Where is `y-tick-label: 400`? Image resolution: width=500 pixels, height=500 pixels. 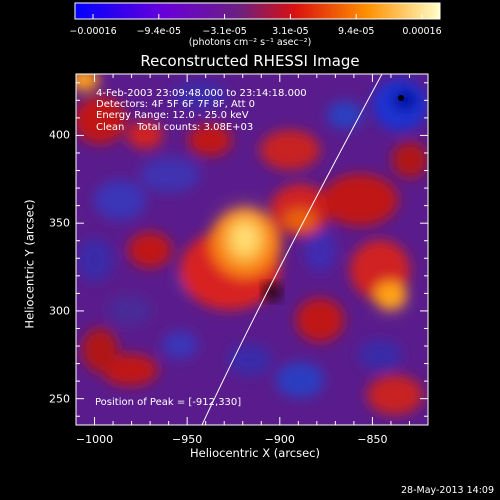 y-tick-label: 400 is located at coordinates (59, 135).